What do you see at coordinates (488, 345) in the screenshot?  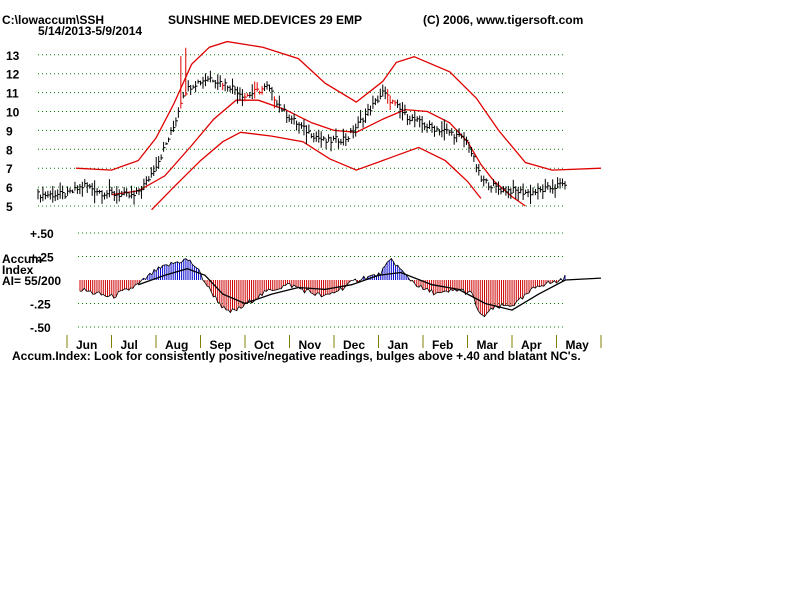 I see `month-label: Mar` at bounding box center [488, 345].